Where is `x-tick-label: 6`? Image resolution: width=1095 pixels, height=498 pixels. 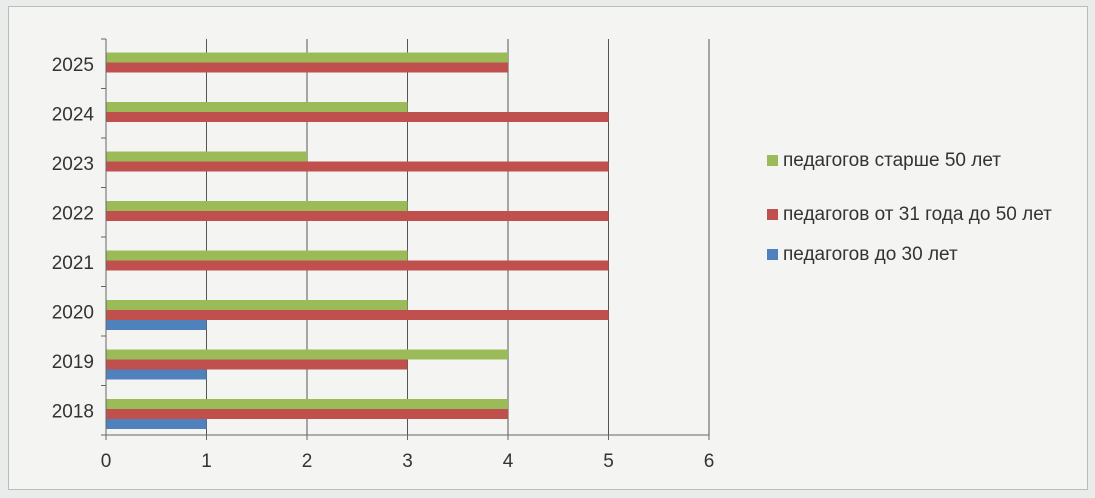
x-tick-label: 6 is located at coordinates (709, 461).